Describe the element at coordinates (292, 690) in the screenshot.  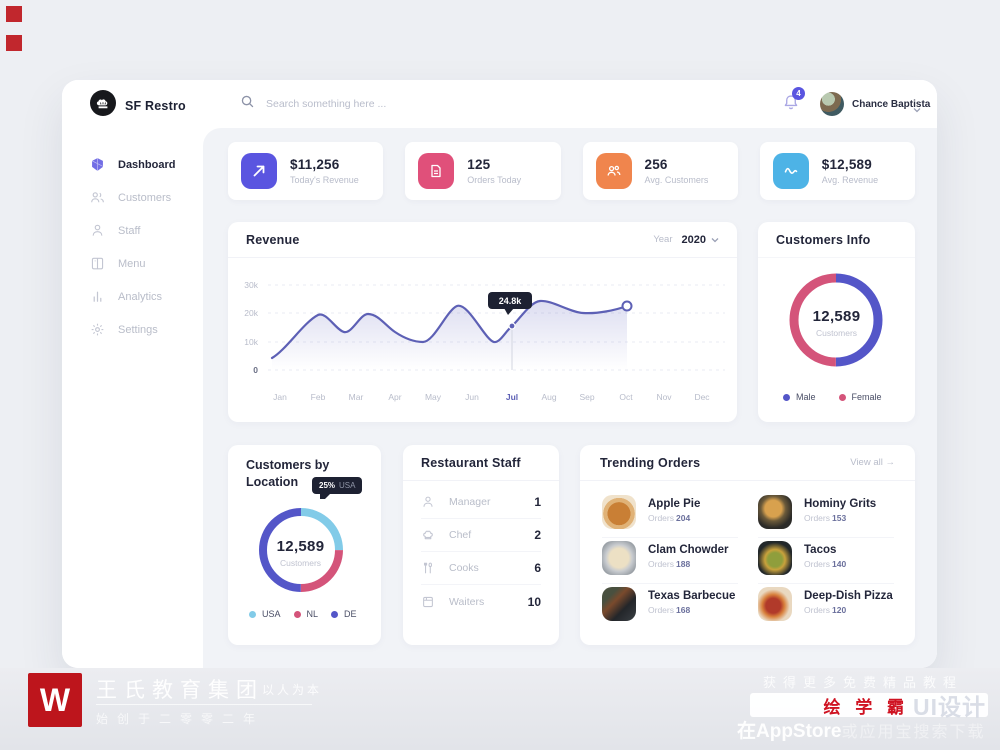
I see `watermark-slogan: 以人为本` at that location.